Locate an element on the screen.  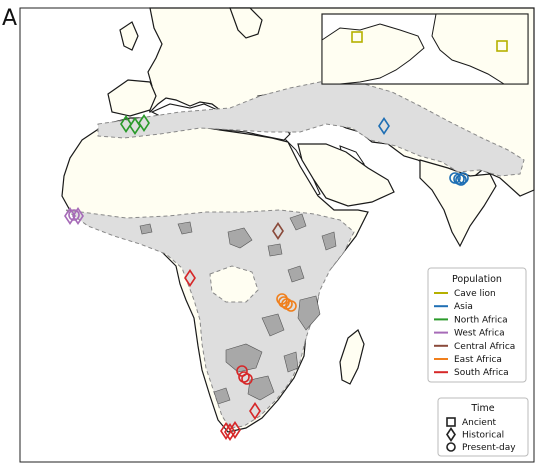
legend-diamond-icon is located at coordinates (451, 434).